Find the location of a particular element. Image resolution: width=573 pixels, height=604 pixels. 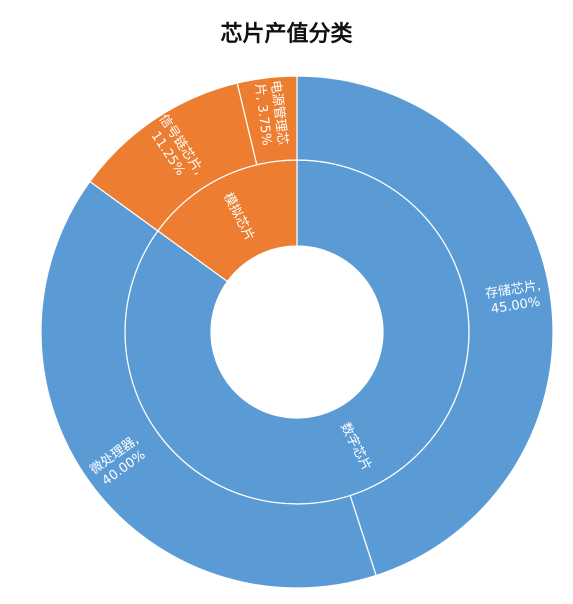

outer-label-4: 电源管理芯片, 3.75% is located at coordinates (270, 113).